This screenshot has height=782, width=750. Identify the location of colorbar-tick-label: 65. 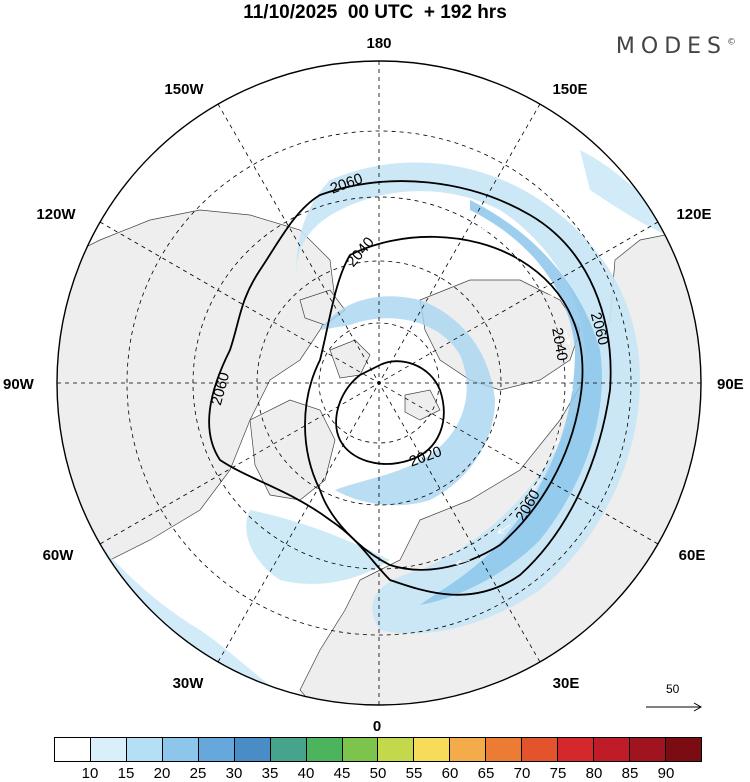
(486, 773).